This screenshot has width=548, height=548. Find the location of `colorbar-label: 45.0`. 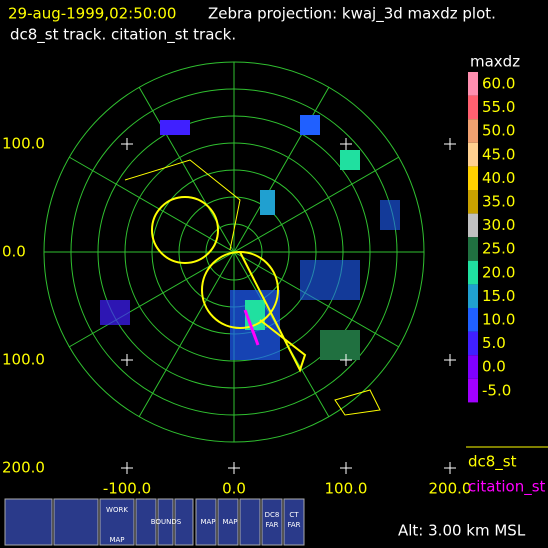

colorbar-label: 45.0 is located at coordinates (498, 154).